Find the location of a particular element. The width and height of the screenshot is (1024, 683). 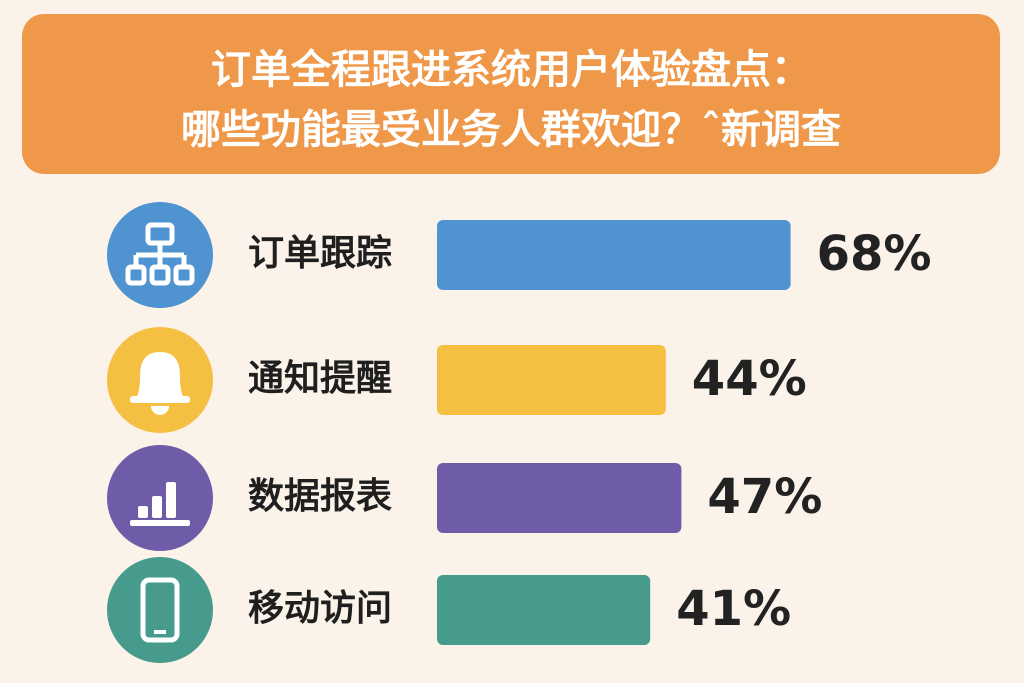

chart-subtitle: 哪些功能最受业务人群欢迎？ˆ新调查 is located at coordinates (511, 130).